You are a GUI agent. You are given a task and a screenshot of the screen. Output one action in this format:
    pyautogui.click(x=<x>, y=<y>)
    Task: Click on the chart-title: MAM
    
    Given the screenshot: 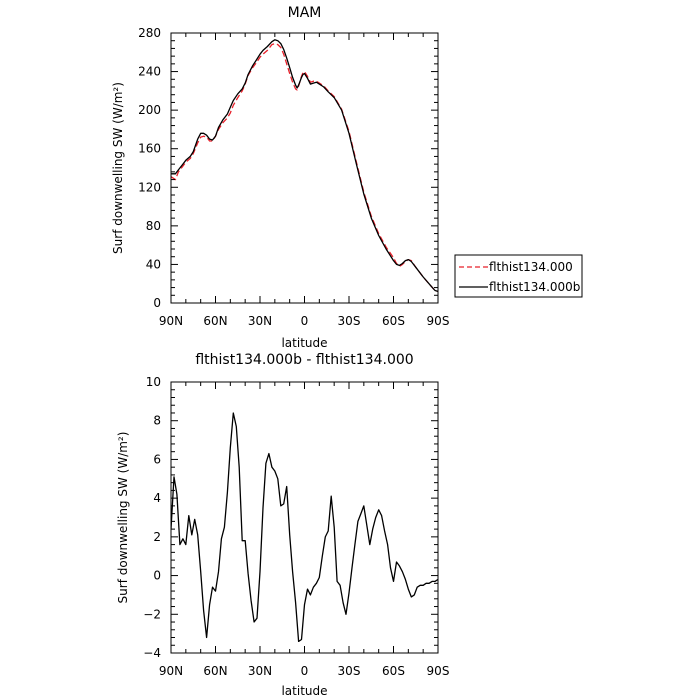 What is the action you would take?
    pyautogui.click(x=305, y=13)
    